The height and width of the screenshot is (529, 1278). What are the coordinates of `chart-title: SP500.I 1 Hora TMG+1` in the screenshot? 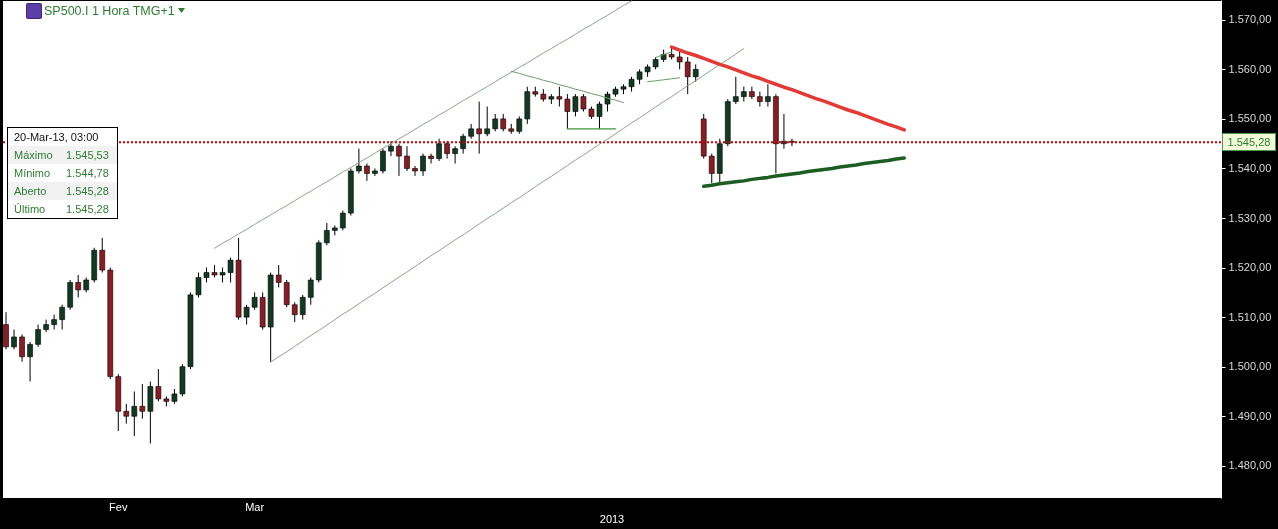 It's located at (109, 10).